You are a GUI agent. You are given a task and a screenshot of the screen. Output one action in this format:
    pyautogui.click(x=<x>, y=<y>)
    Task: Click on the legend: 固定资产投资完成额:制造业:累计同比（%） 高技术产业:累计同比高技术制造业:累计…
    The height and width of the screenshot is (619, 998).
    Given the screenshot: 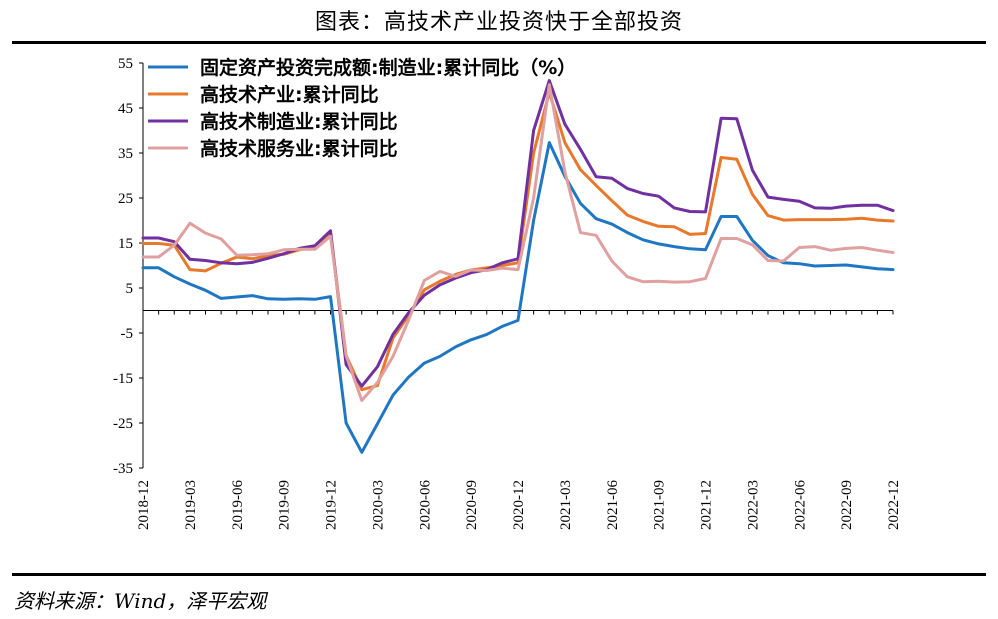 What is the action you would take?
    pyautogui.click(x=361, y=109)
    